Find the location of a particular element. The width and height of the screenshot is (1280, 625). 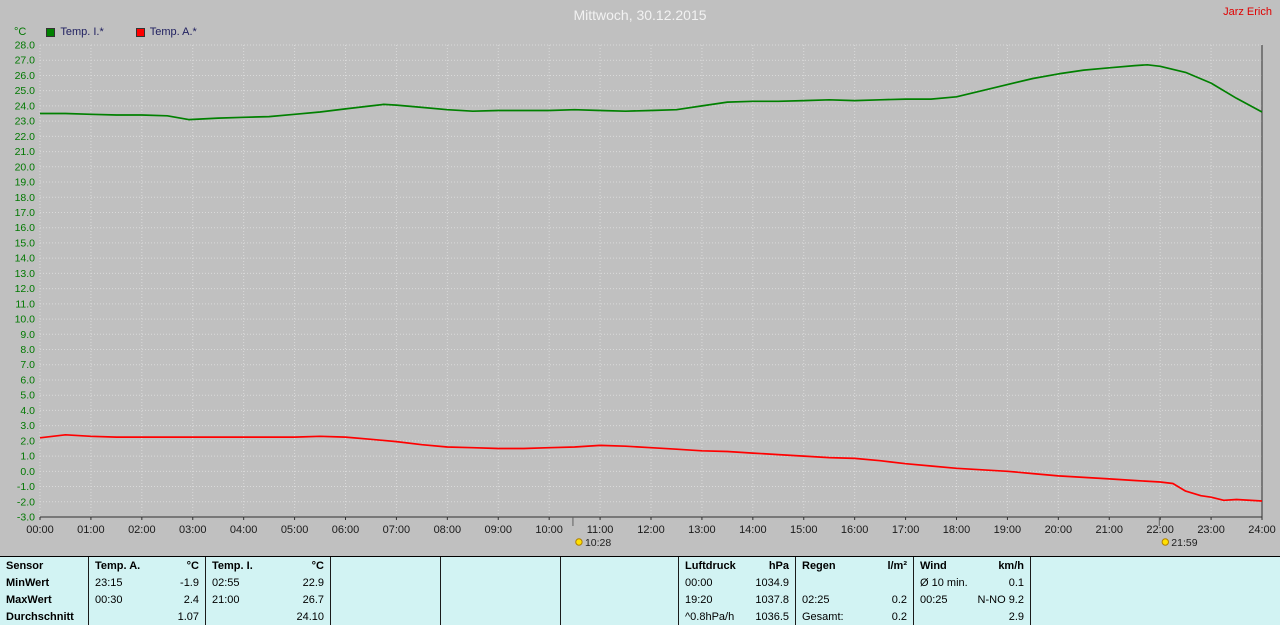

svg-text: 24:00 is located at coordinates (1262, 530).